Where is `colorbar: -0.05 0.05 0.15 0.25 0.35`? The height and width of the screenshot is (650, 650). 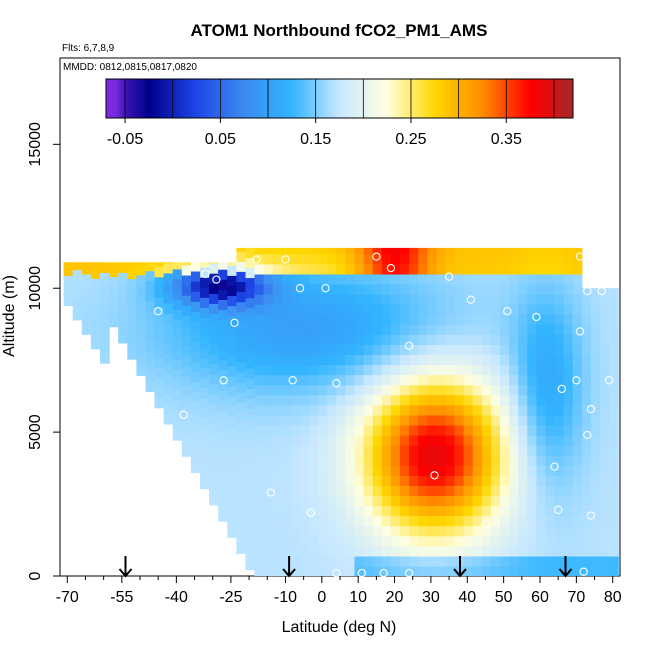 colorbar: -0.05 0.05 0.15 0.25 0.35 is located at coordinates (339, 113).